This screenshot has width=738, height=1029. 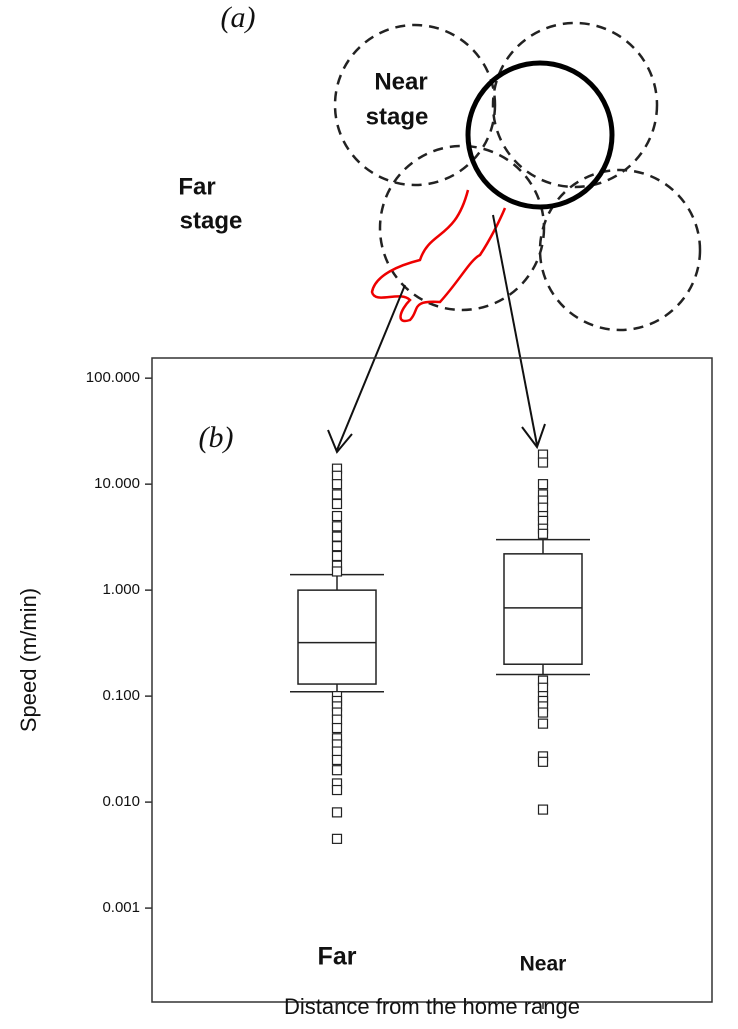 I want to click on x-axis-label: Distance from the home range, so click(x=432, y=1006).